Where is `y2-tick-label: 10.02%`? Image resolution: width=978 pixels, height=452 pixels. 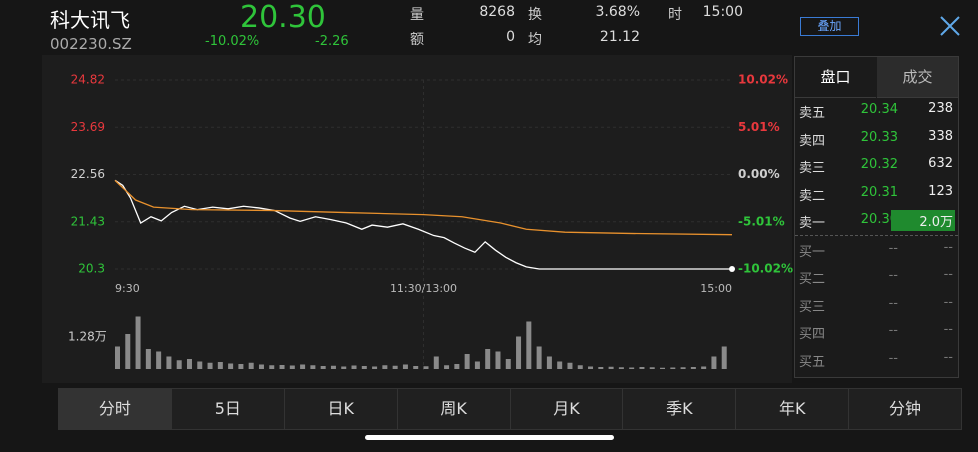
y2-tick-label: 10.02% is located at coordinates (763, 80).